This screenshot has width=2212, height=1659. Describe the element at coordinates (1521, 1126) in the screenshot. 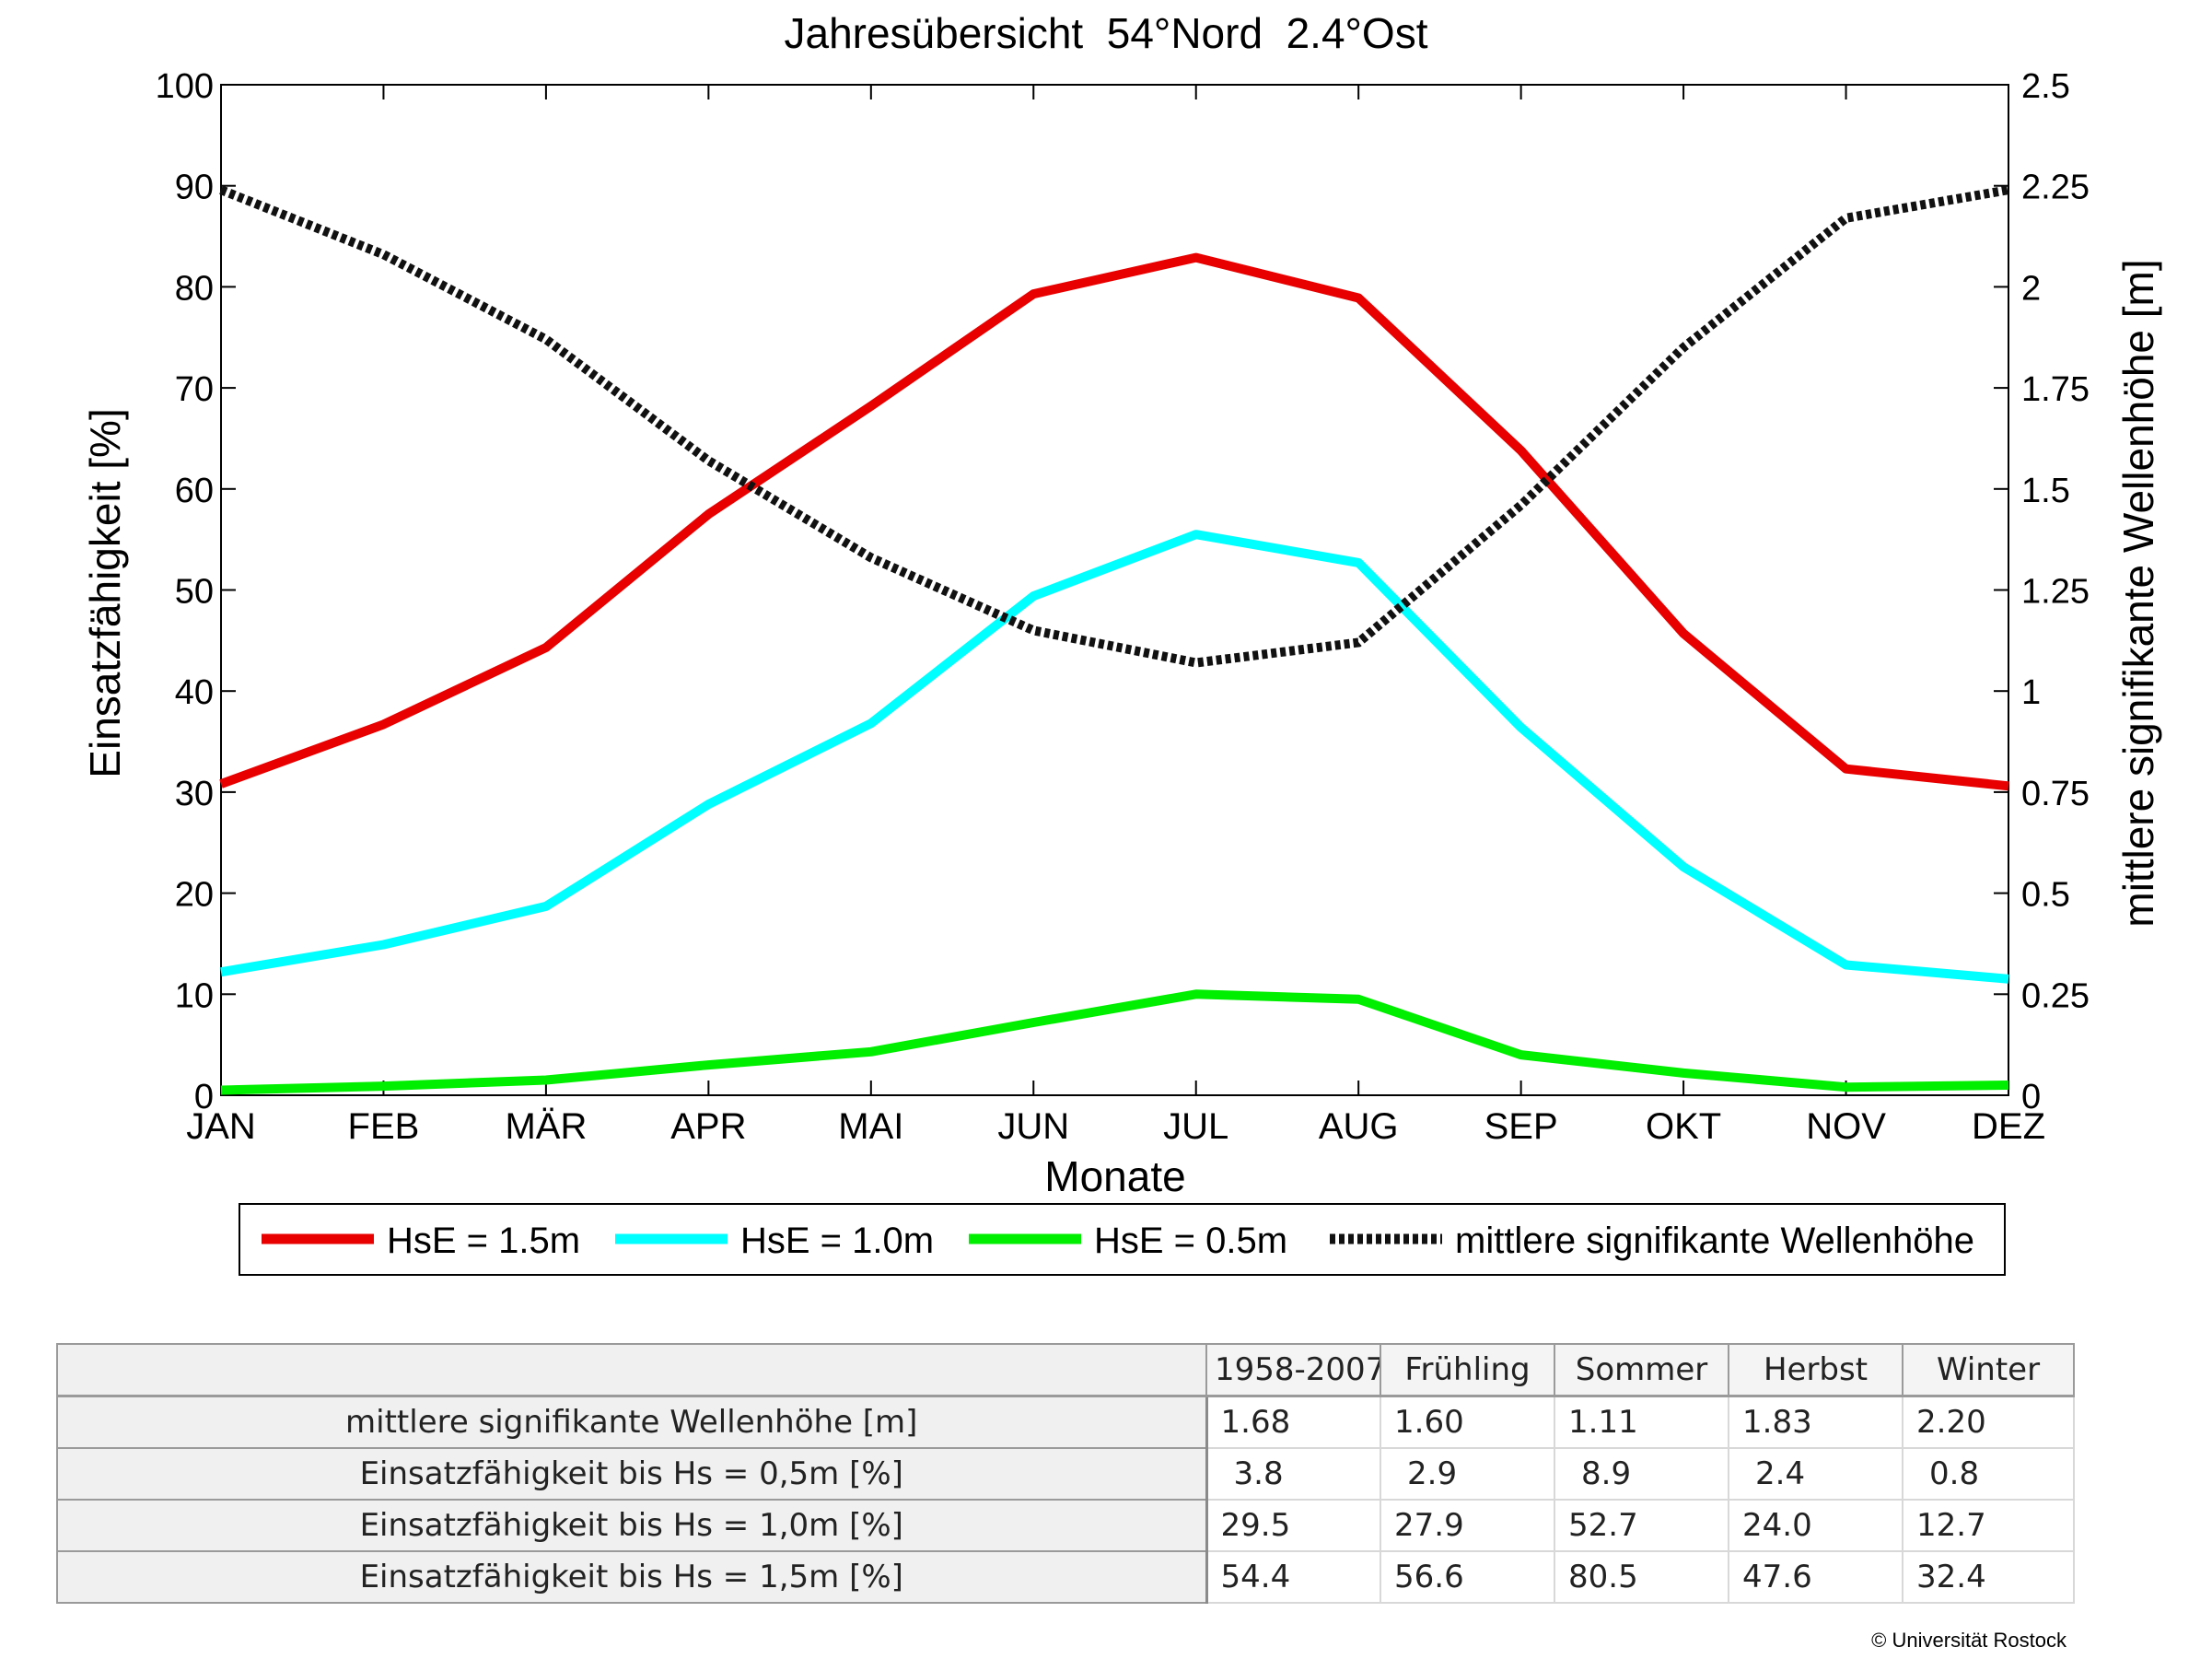

I see `x-tick-label: SEP` at that location.